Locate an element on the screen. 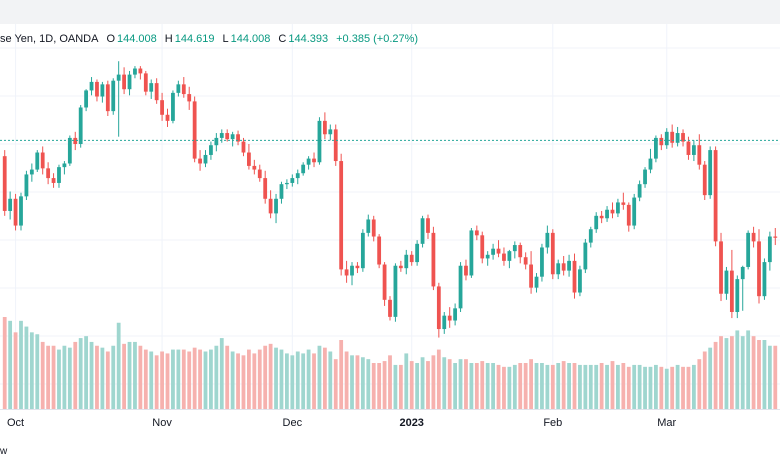 Image resolution: width=780 pixels, height=470 pixels. low-label: L is located at coordinates (225, 39).